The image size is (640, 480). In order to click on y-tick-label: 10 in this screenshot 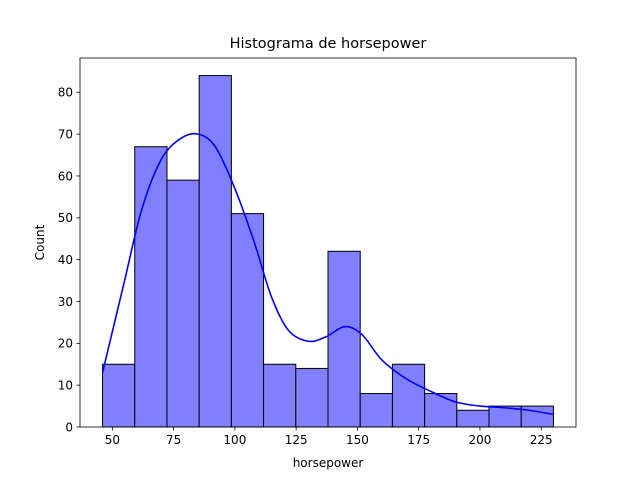, I will do `click(65, 385)`.